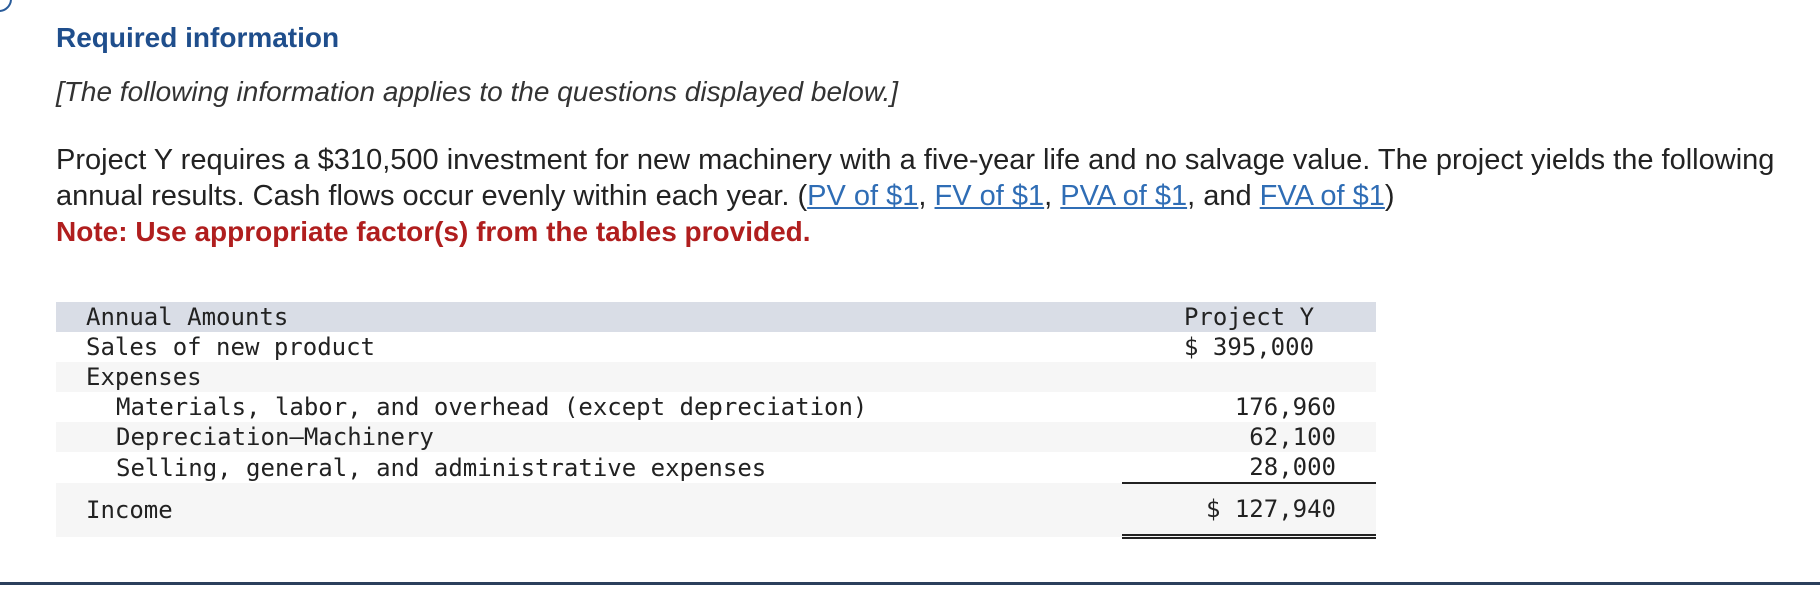 The height and width of the screenshot is (608, 1820). Describe the element at coordinates (910, 583) in the screenshot. I see `bottom-divider` at that location.